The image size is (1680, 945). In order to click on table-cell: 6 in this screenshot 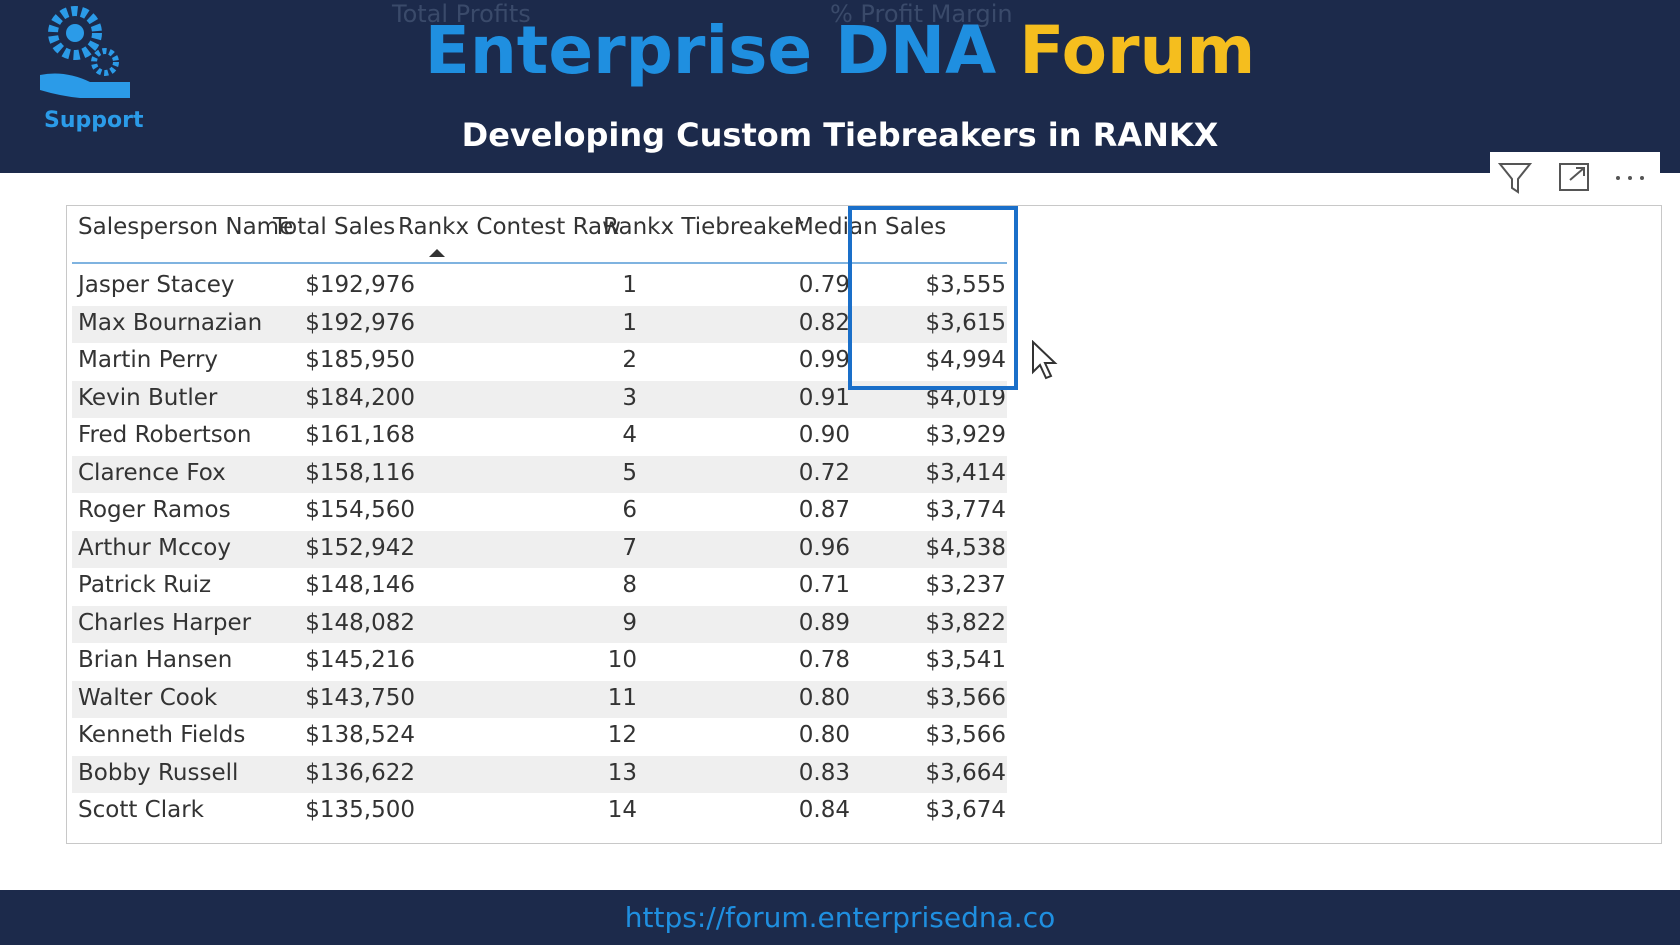, I will do `click(629, 510)`.